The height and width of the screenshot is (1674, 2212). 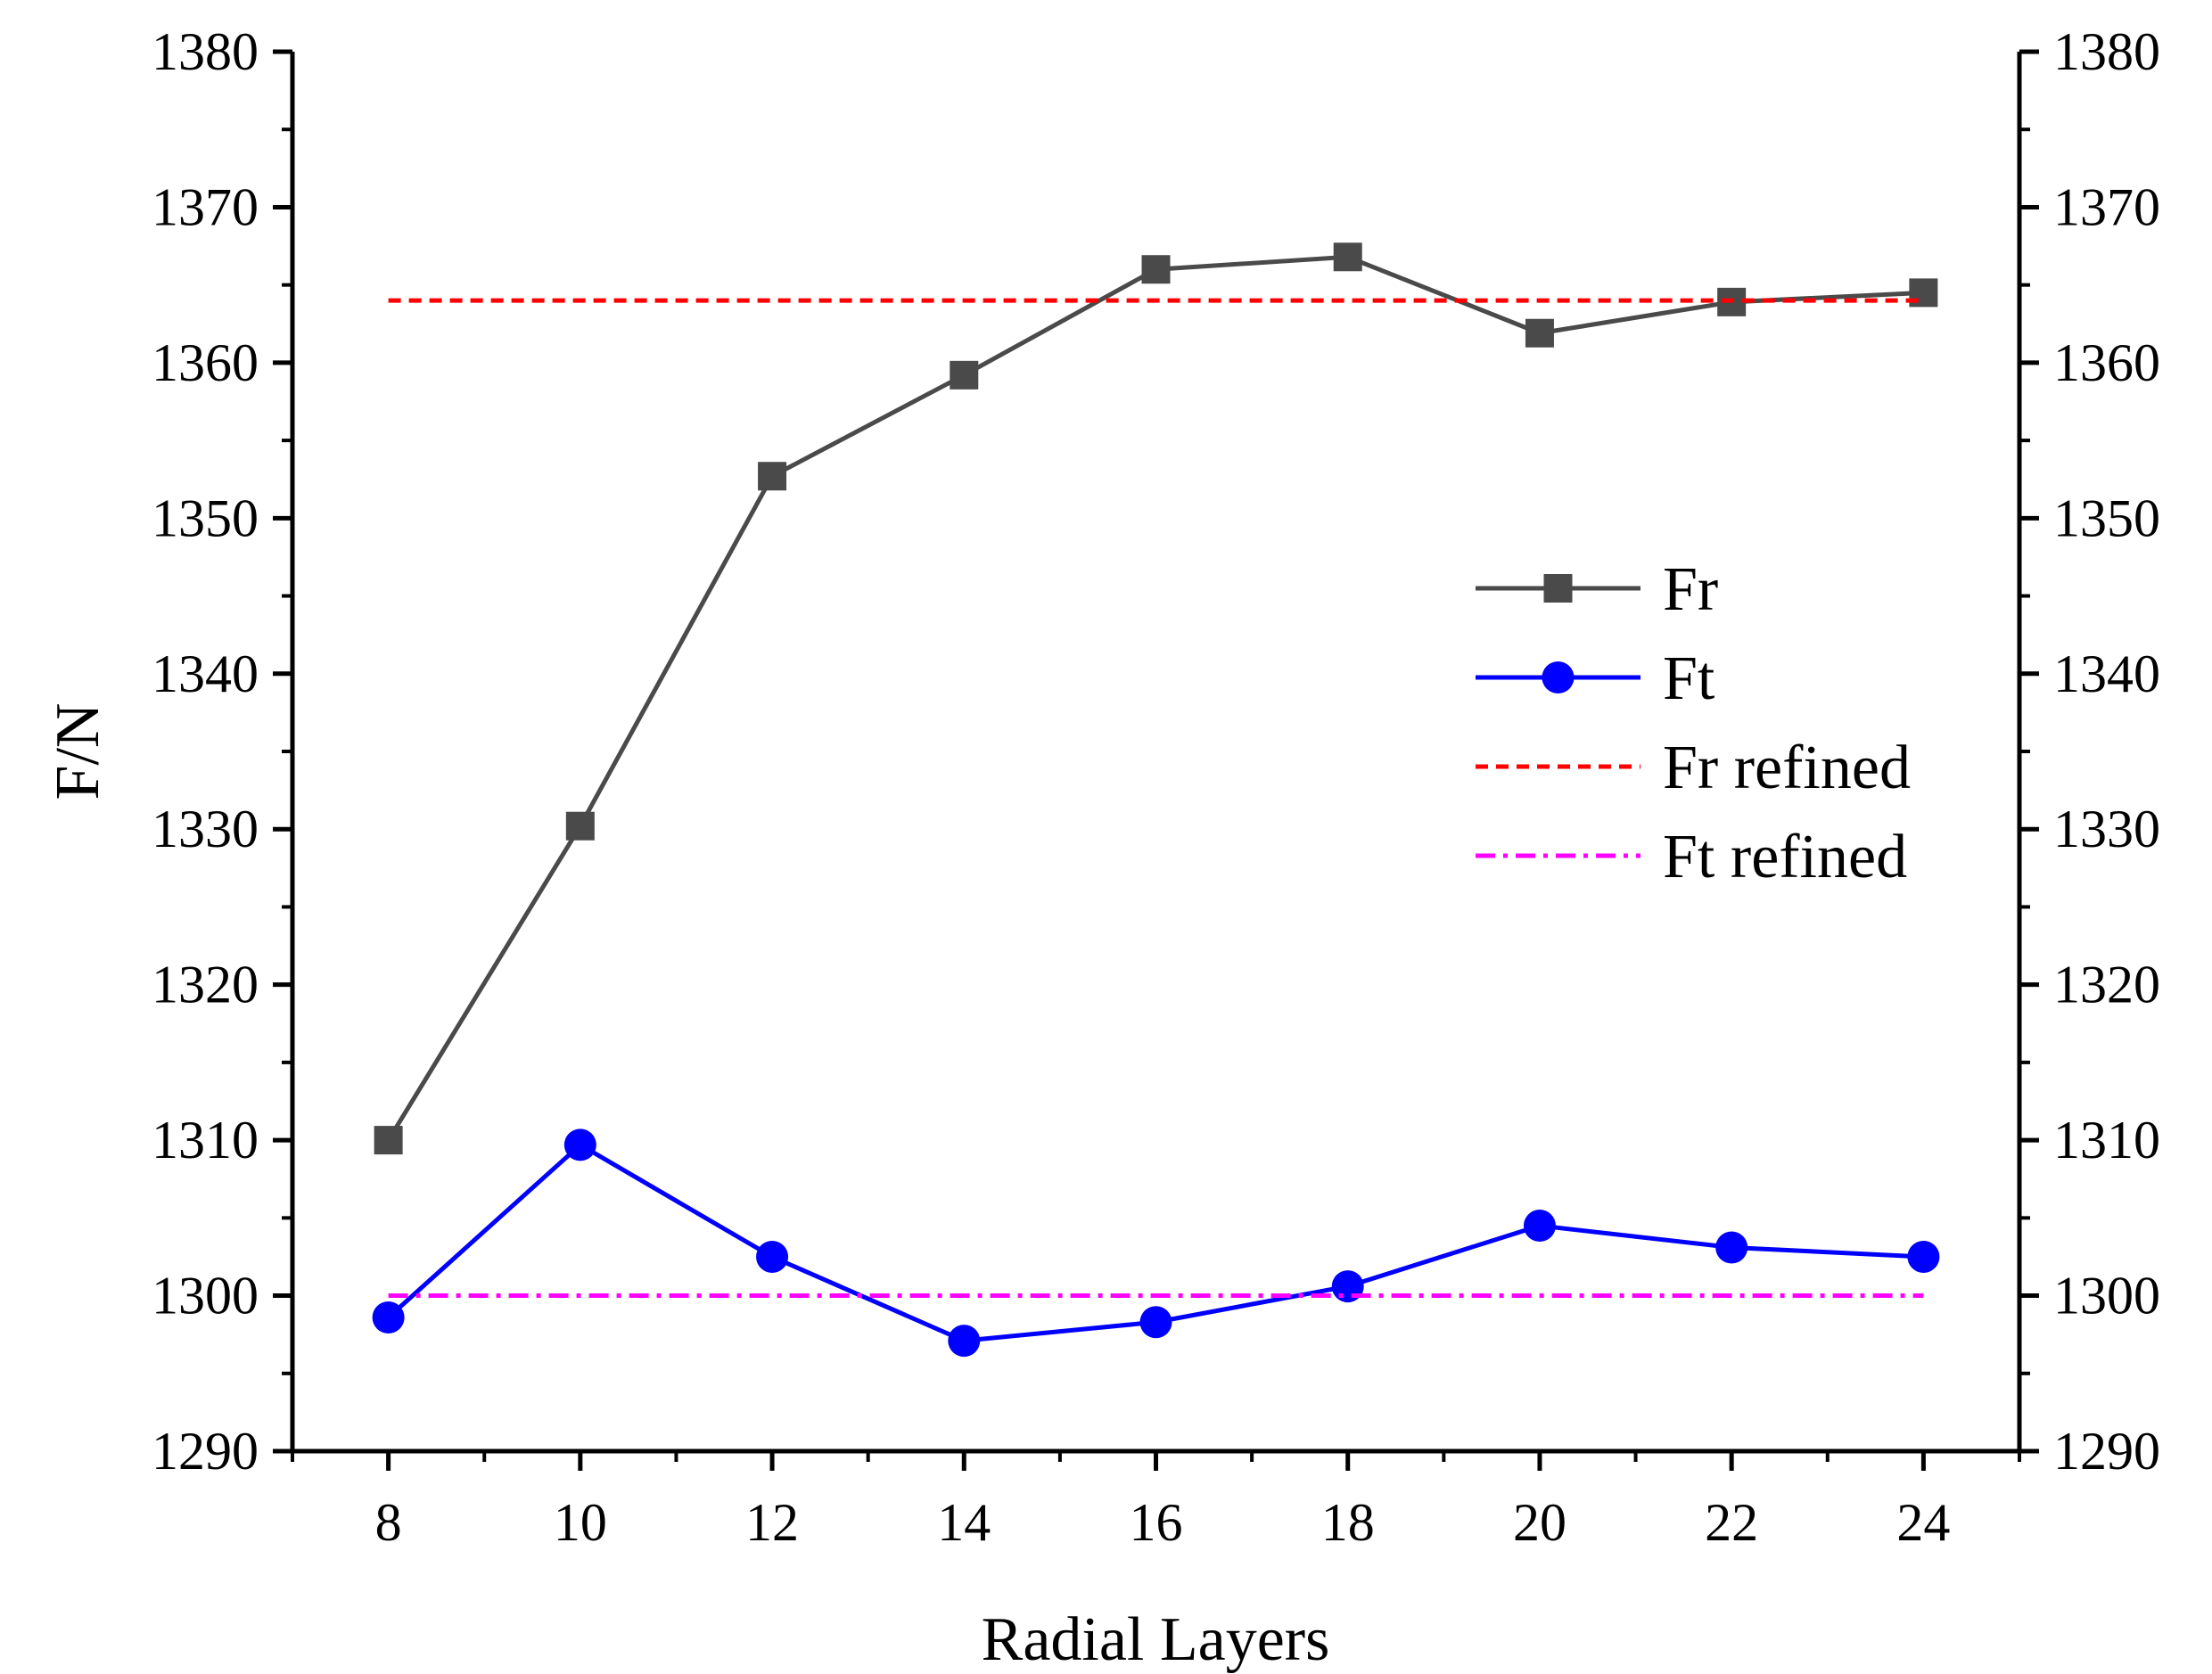 What do you see at coordinates (205, 1140) in the screenshot?
I see `y-tick-label-left: 1310` at bounding box center [205, 1140].